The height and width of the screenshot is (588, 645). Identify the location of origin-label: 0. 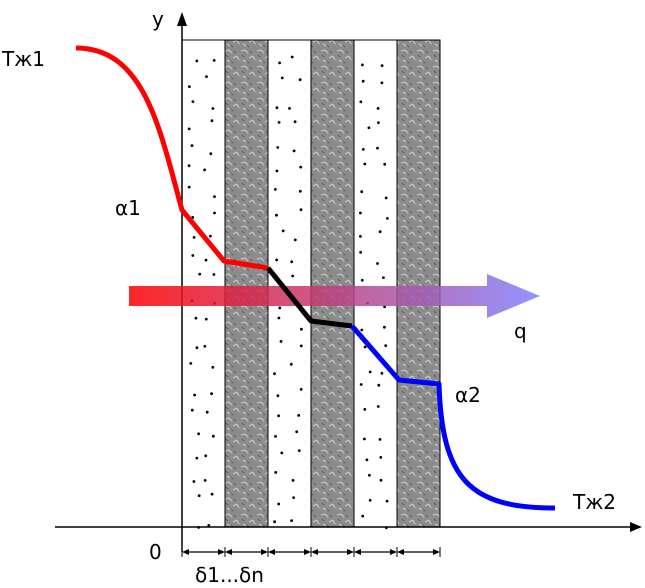
(155, 552).